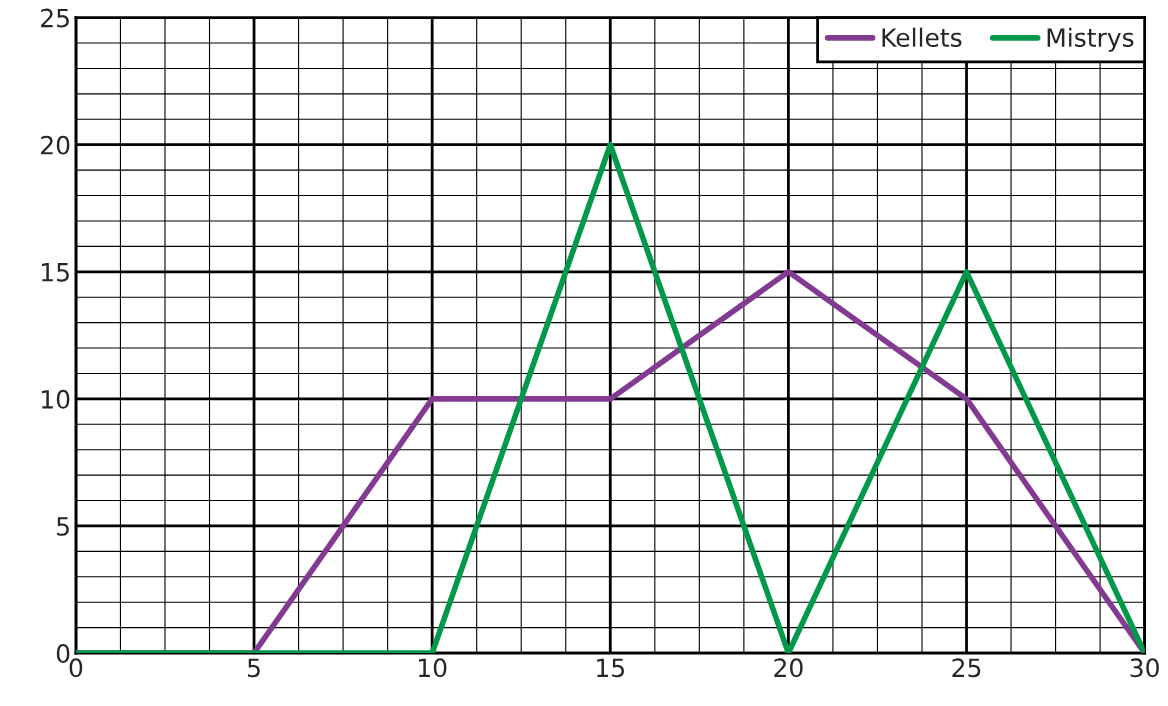 This screenshot has height=706, width=1168. I want to click on y-tick-label: 15, so click(55, 272).